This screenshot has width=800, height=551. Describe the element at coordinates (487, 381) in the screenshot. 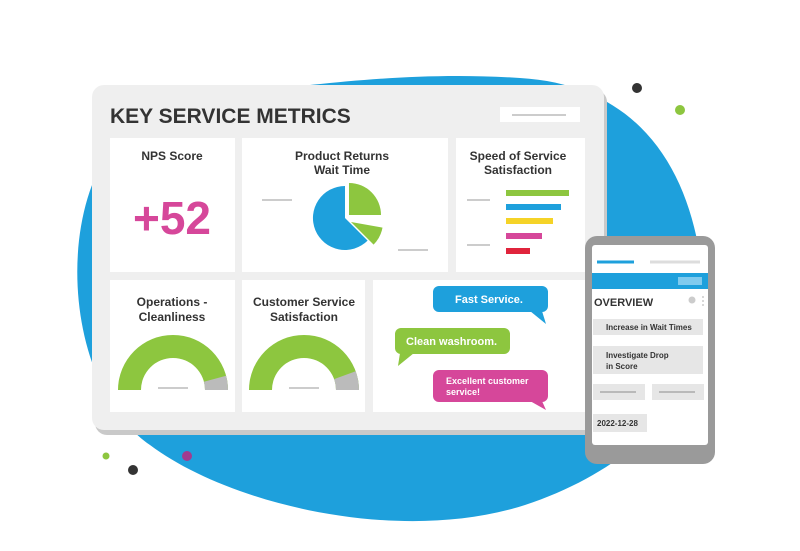

I see `message-text: Excellent customer` at that location.